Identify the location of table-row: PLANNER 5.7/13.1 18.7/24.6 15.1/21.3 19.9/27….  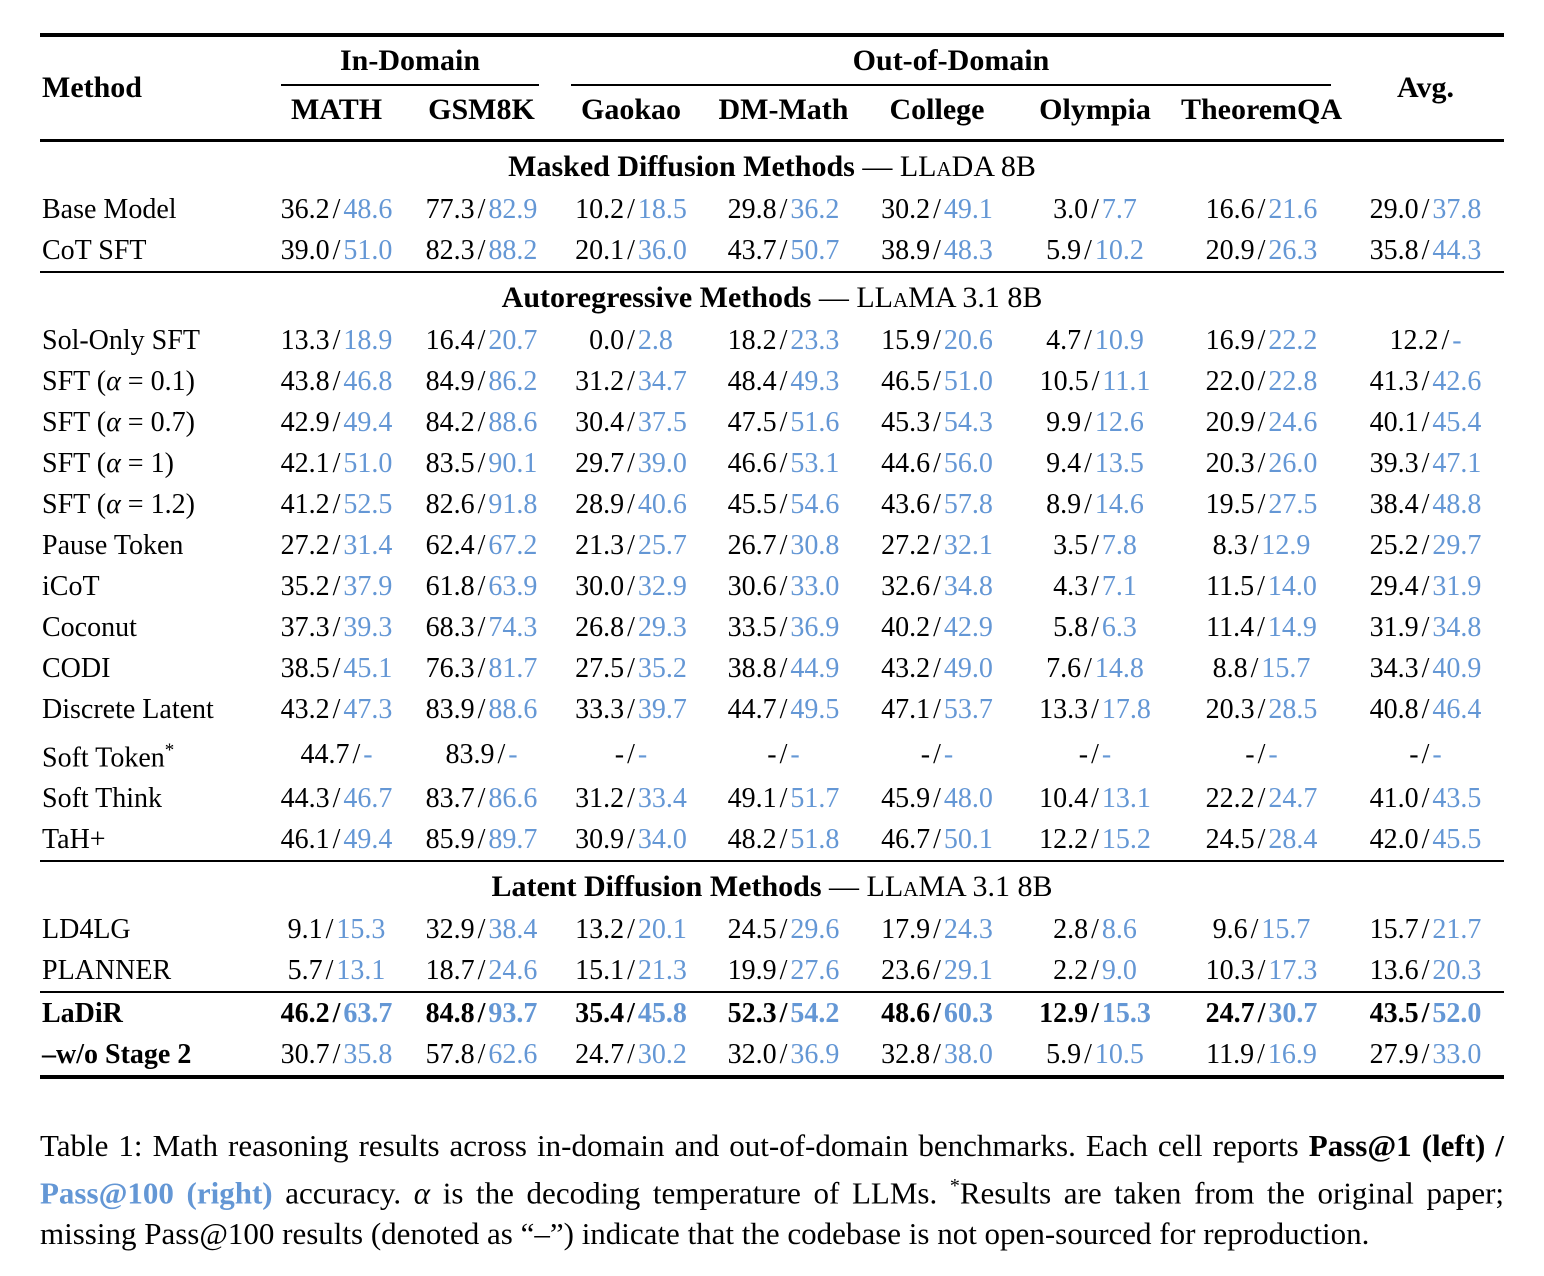
(772, 971).